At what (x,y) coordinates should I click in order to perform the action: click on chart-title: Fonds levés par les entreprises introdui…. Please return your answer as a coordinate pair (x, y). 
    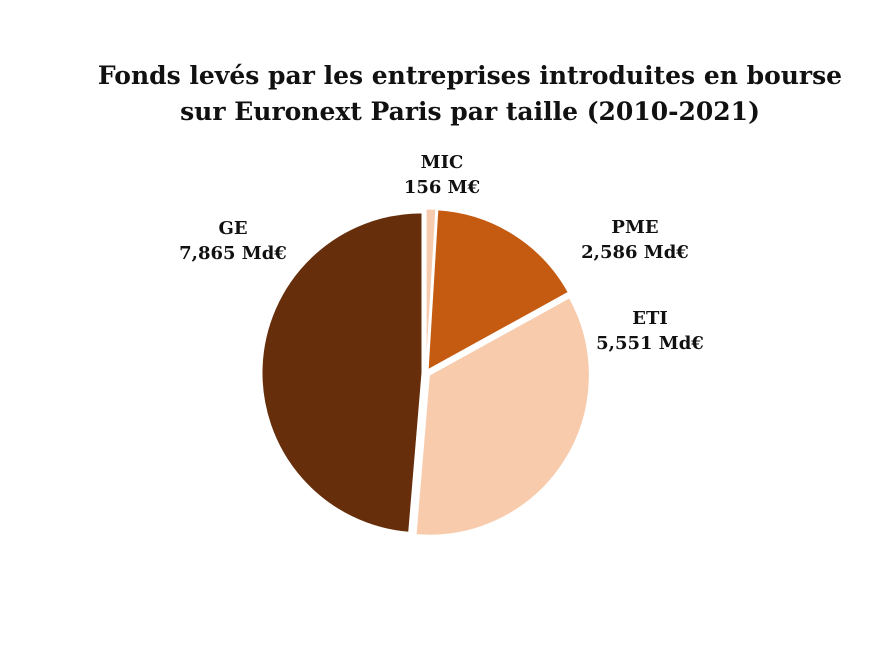
    Looking at the image, I should click on (470, 94).